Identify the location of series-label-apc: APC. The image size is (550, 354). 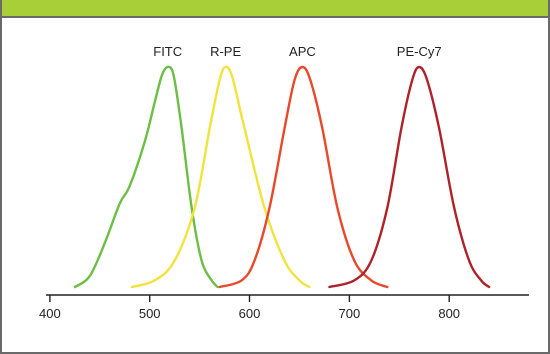
(302, 51).